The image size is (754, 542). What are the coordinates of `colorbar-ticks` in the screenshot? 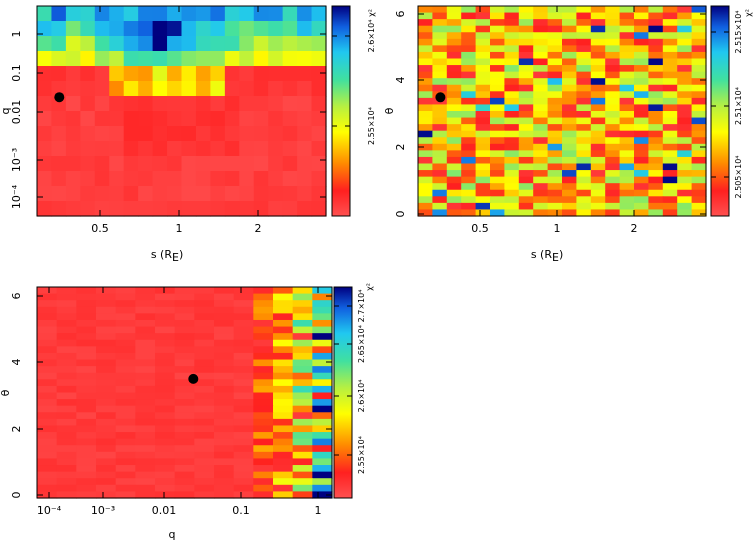 It's located at (343, 380).